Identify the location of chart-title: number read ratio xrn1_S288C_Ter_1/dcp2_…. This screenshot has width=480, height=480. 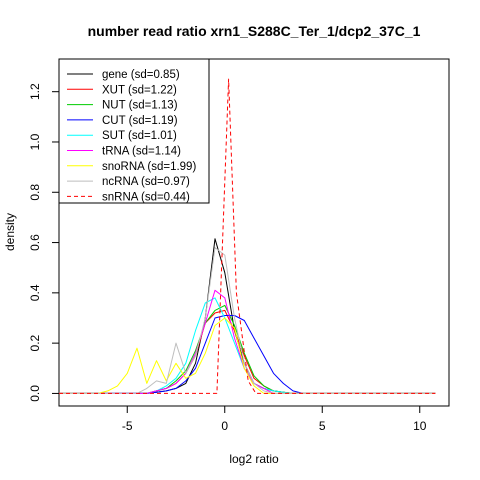
(254, 31).